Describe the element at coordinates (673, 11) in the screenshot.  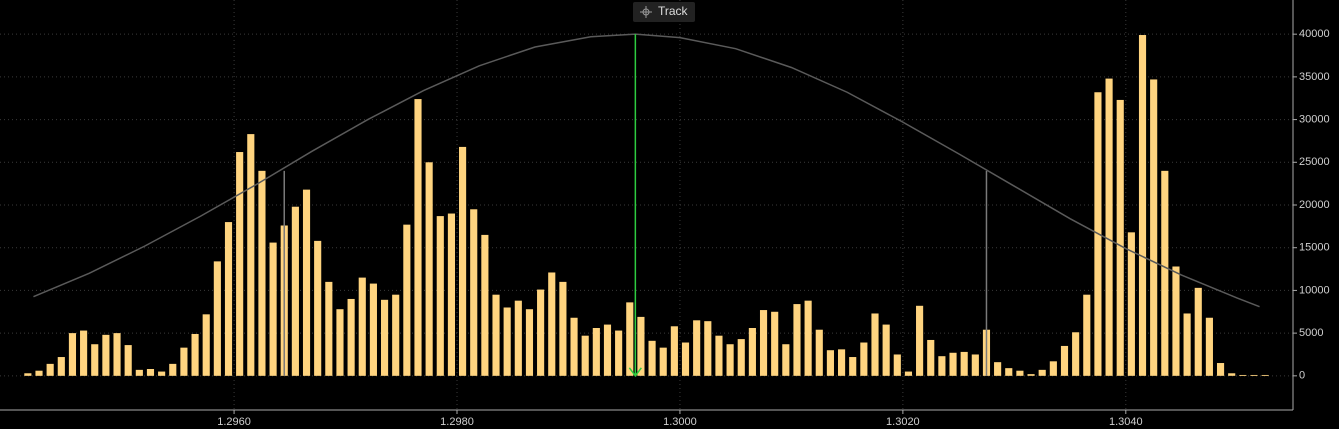
I see `track-label: Track` at that location.